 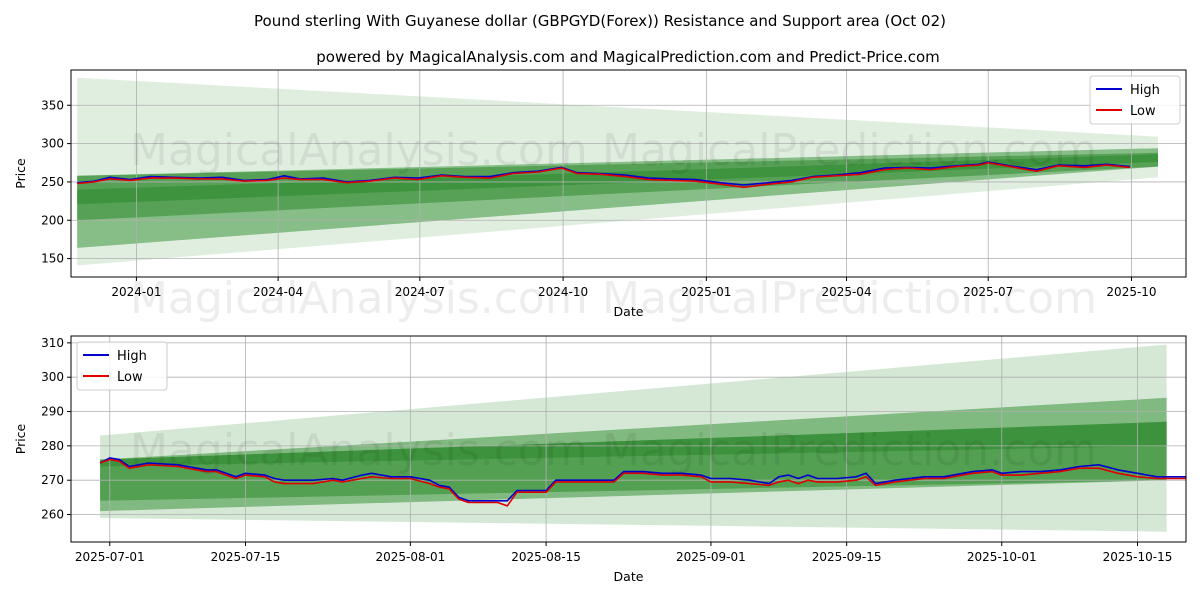 What do you see at coordinates (52, 412) in the screenshot?
I see `y-tick-label: 290` at bounding box center [52, 412].